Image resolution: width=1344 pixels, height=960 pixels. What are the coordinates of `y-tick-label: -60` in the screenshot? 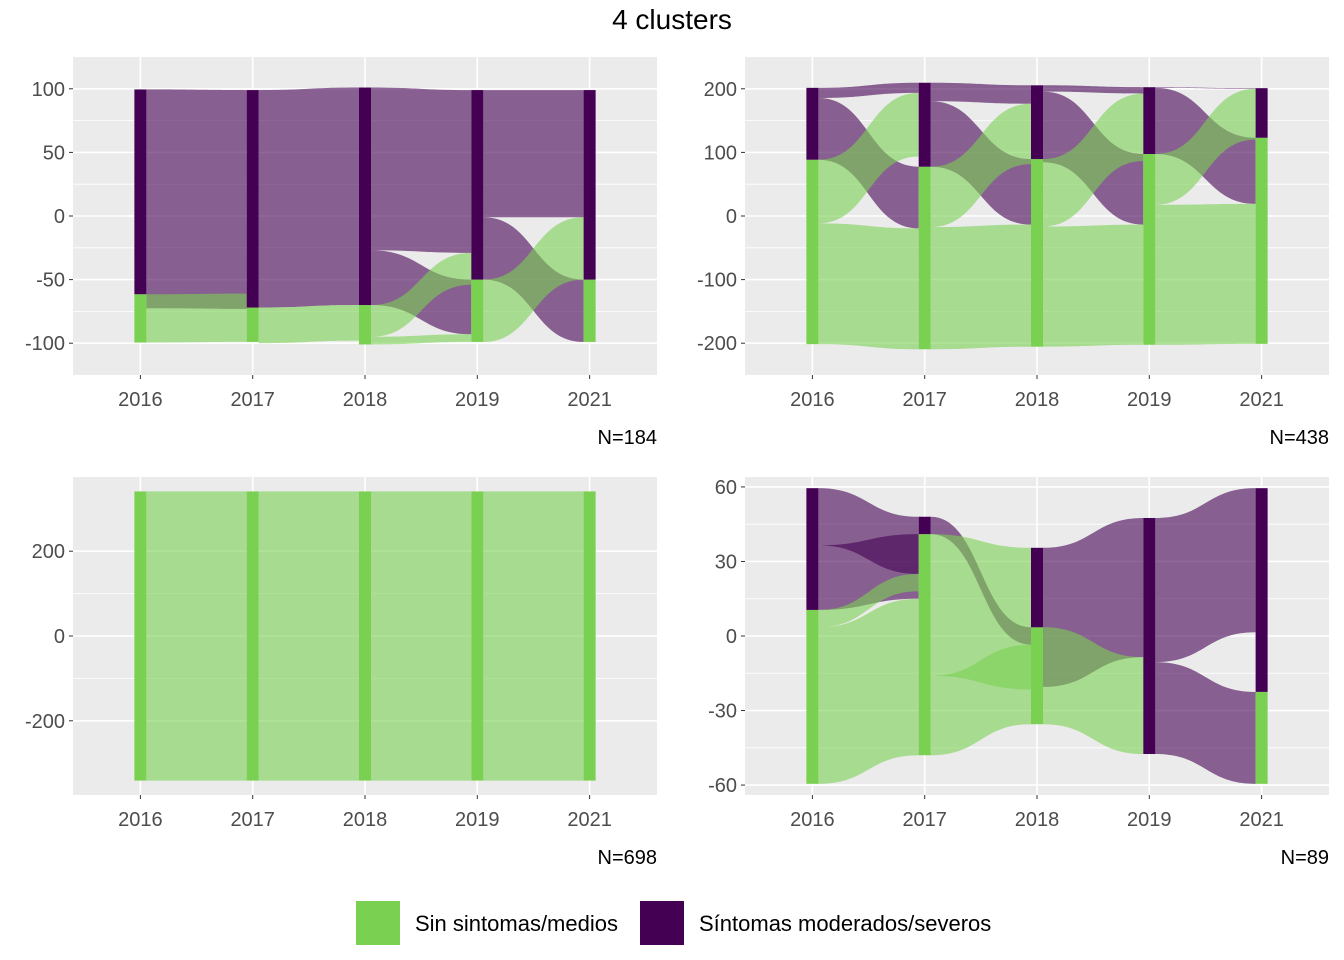 It's located at (722, 786).